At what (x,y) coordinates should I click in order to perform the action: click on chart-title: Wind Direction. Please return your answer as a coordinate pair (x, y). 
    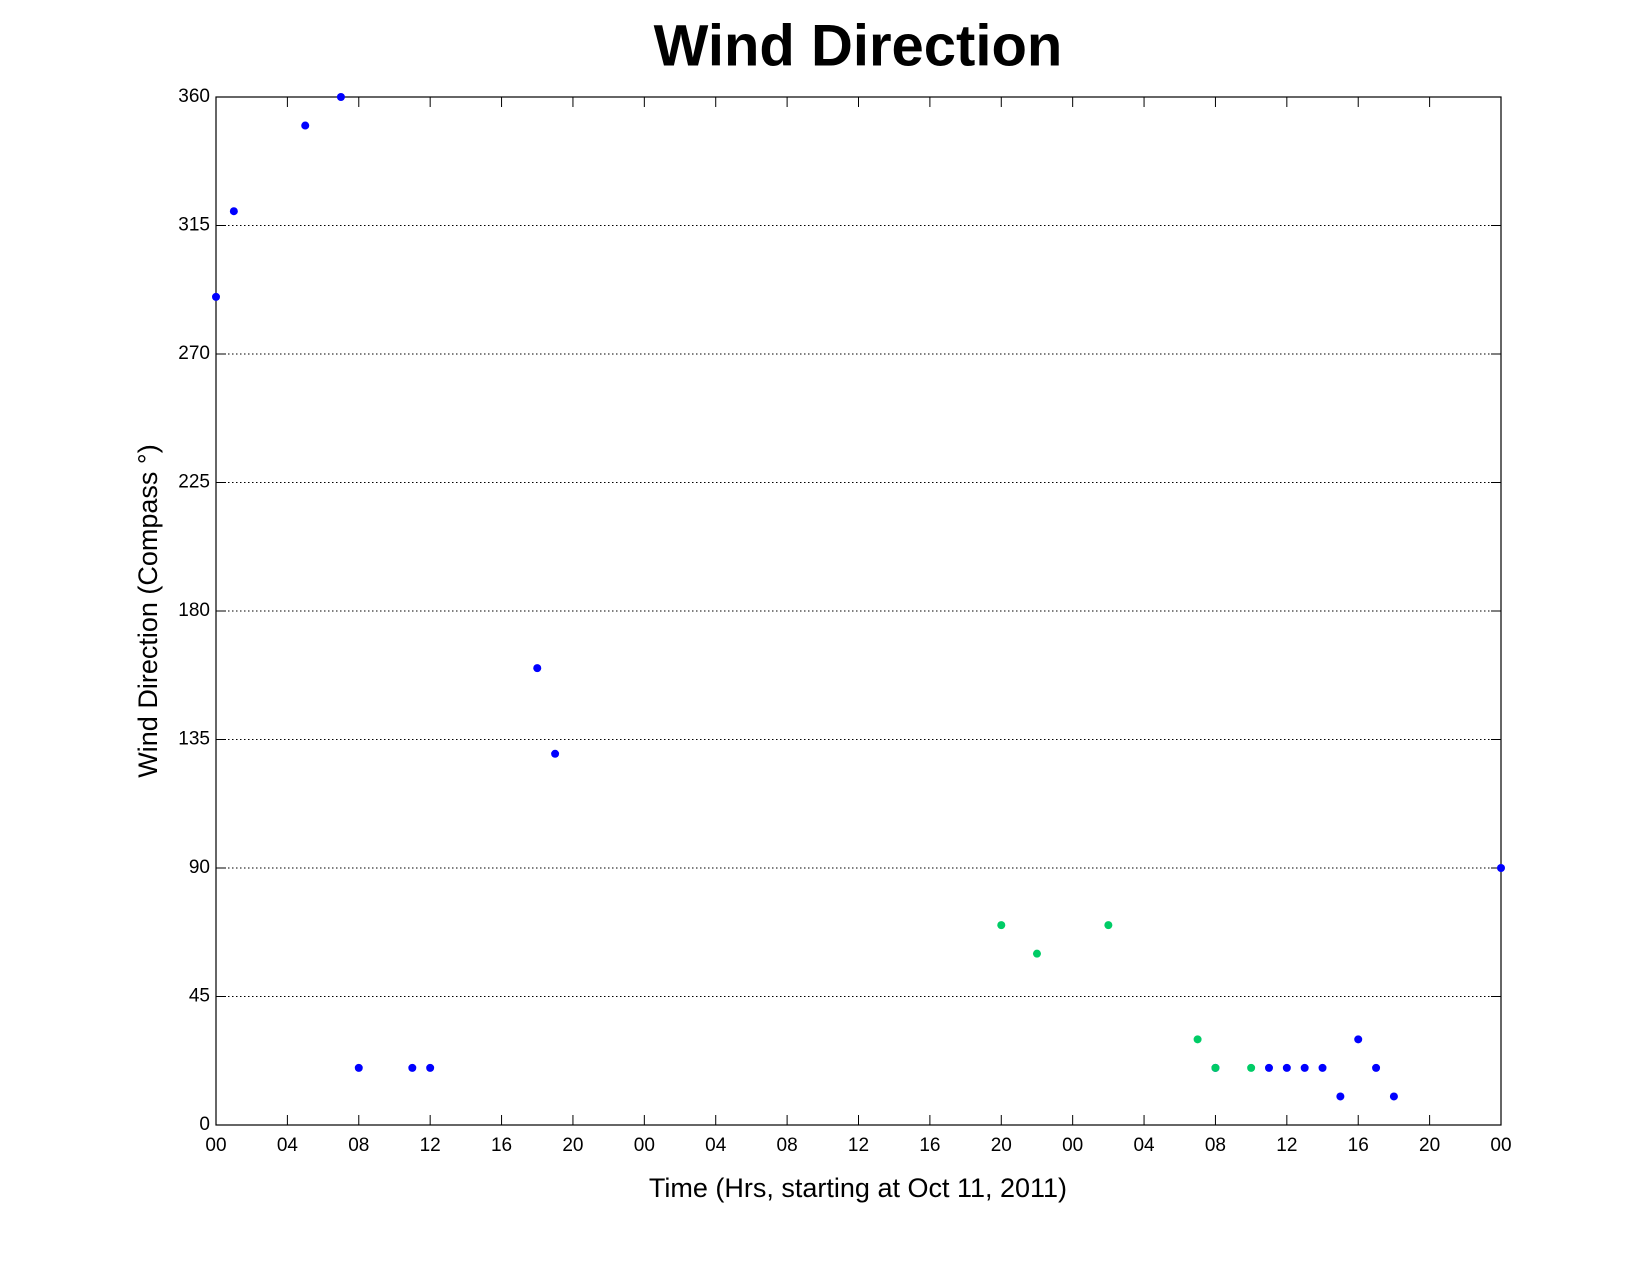
    Looking at the image, I should click on (858, 45).